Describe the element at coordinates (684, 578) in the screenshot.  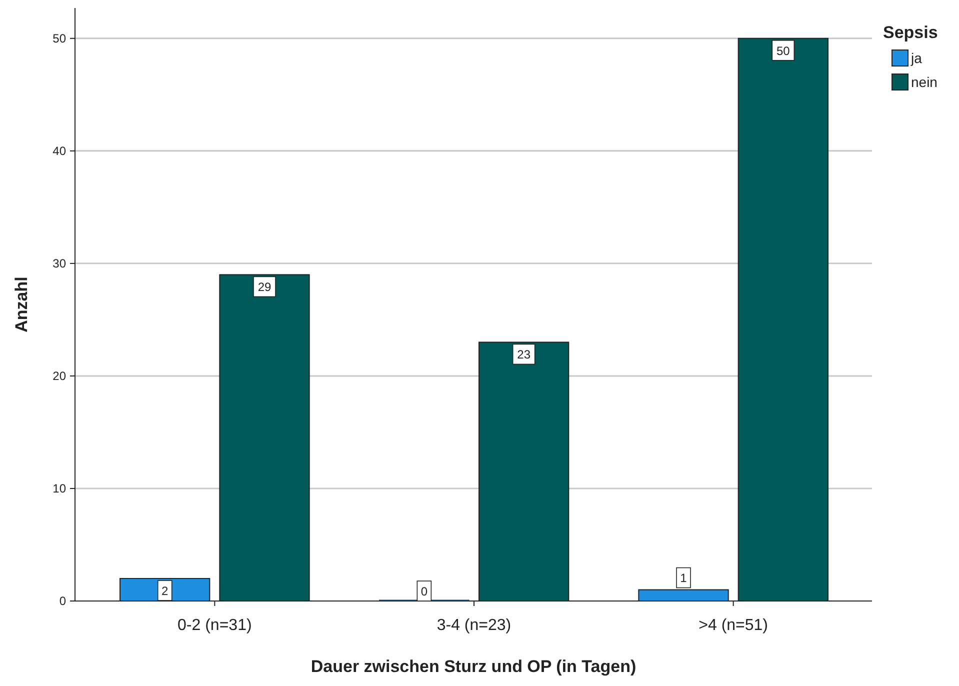
I see `data-label: 1` at that location.